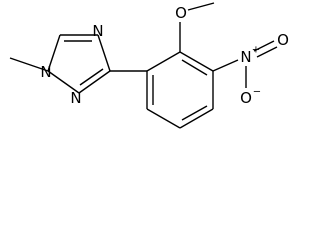 This screenshot has height=240, width=320. Describe the element at coordinates (256, 50) in the screenshot. I see `charge: +` at that location.